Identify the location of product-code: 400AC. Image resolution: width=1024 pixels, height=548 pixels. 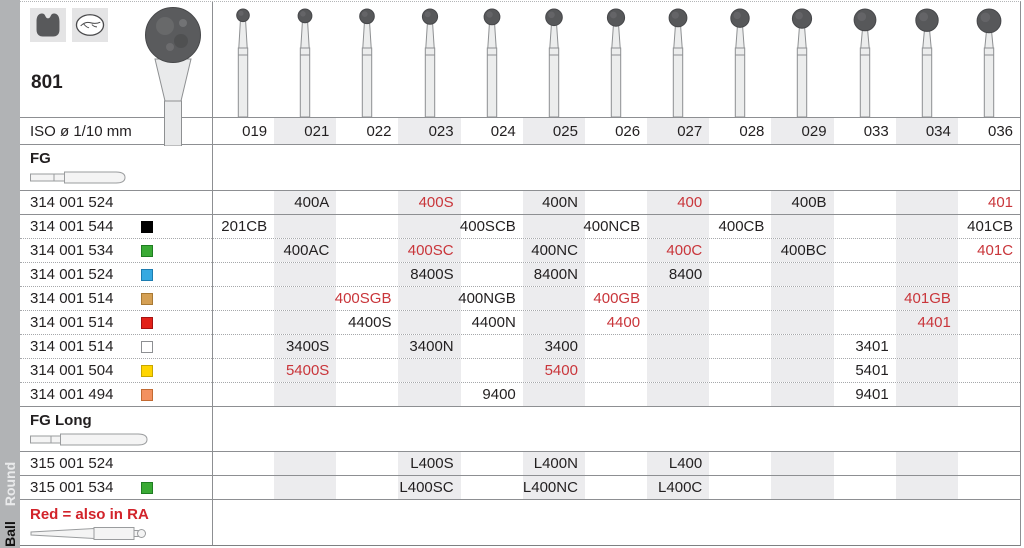
(306, 250).